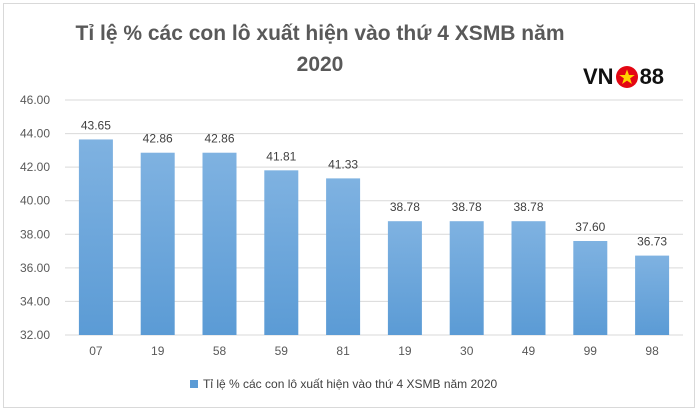 The image size is (698, 411). I want to click on vn88-logo: VN 88, so click(623, 77).